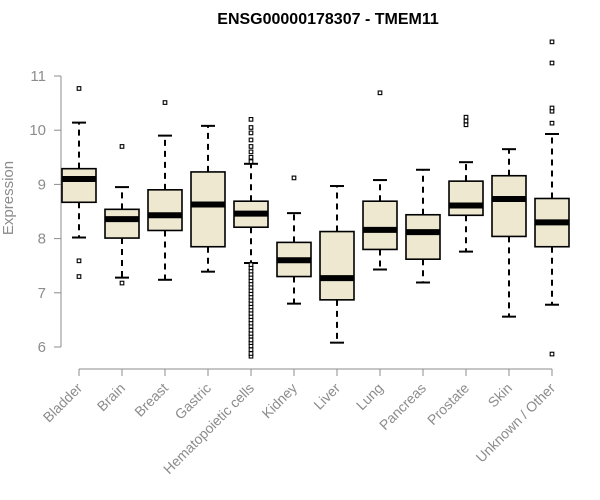 The image size is (600, 500). What do you see at coordinates (280, 401) in the screenshot?
I see `x-tick-label: Kidney` at bounding box center [280, 401].